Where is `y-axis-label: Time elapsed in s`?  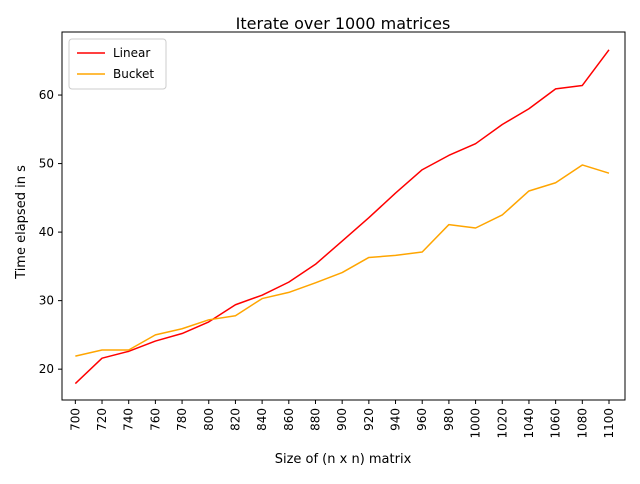
y-axis-label: Time elapsed in s is located at coordinates (21, 222).